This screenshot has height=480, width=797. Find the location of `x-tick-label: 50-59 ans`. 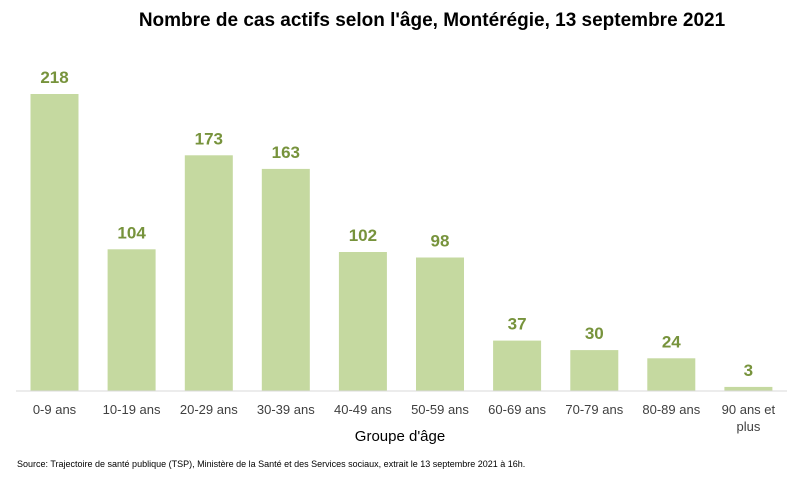

x-tick-label: 50-59 ans is located at coordinates (440, 409).